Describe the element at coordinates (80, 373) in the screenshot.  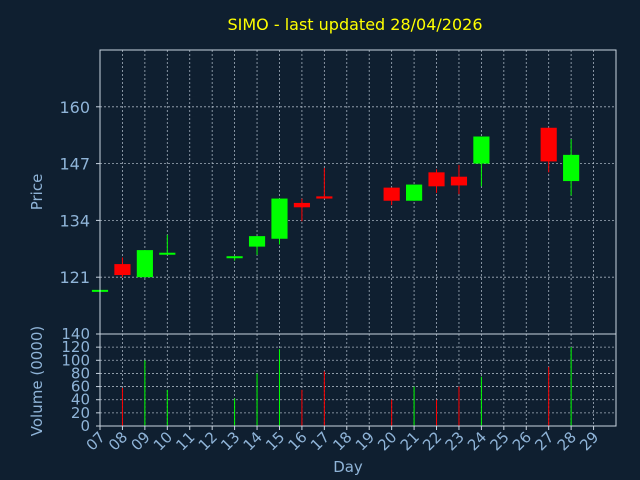
I see `volume-tick-label: 80` at that location.